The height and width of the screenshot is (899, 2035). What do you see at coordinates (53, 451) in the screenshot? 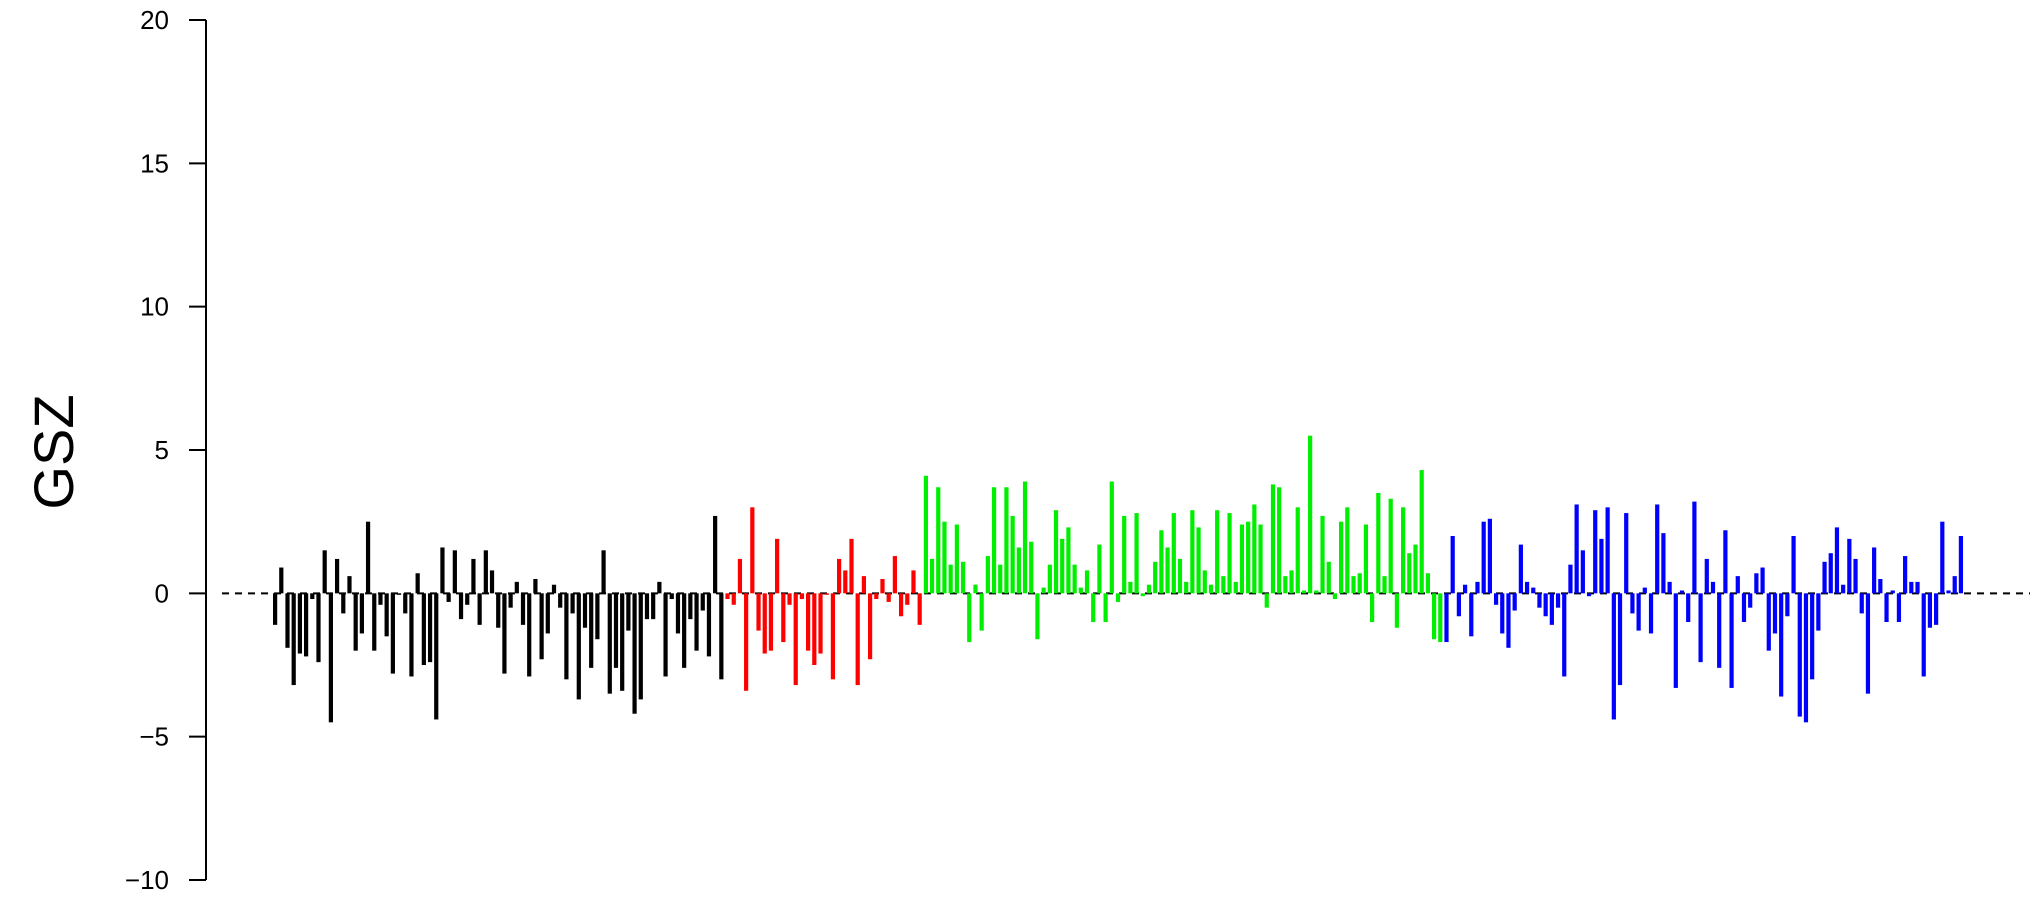
I see `y-axis-title: GSZ` at bounding box center [53, 451].